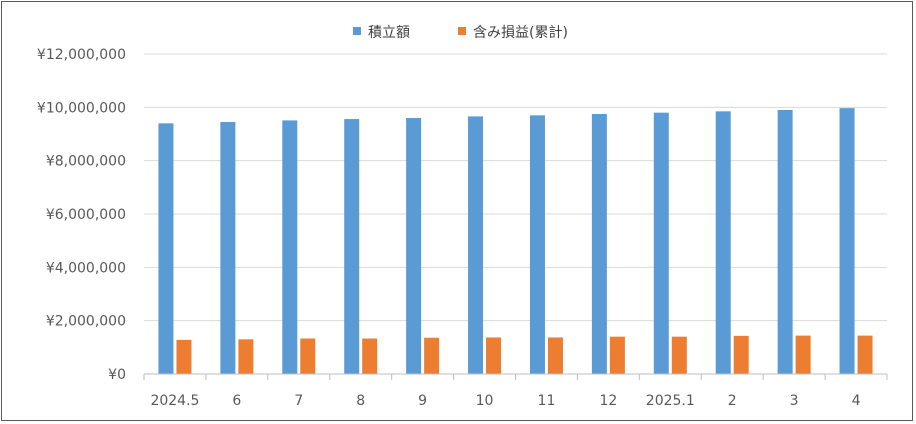  Describe the element at coordinates (86, 322) in the screenshot. I see `y-tick-label: ¥2,000,000` at that location.